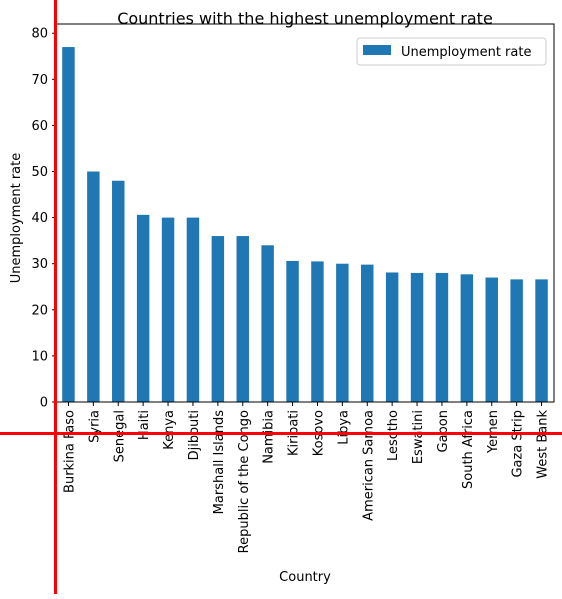 This screenshot has width=562, height=599. Describe the element at coordinates (44, 403) in the screenshot. I see `y-tick-label: 0` at that location.